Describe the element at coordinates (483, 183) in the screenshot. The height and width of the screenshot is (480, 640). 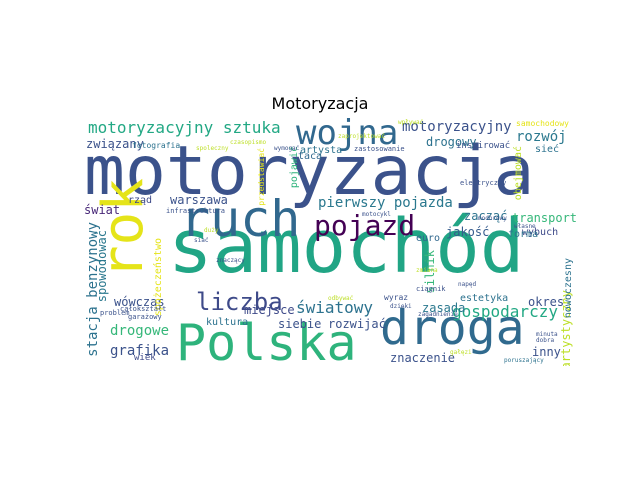
I see `word-57: elektryczny` at that location.